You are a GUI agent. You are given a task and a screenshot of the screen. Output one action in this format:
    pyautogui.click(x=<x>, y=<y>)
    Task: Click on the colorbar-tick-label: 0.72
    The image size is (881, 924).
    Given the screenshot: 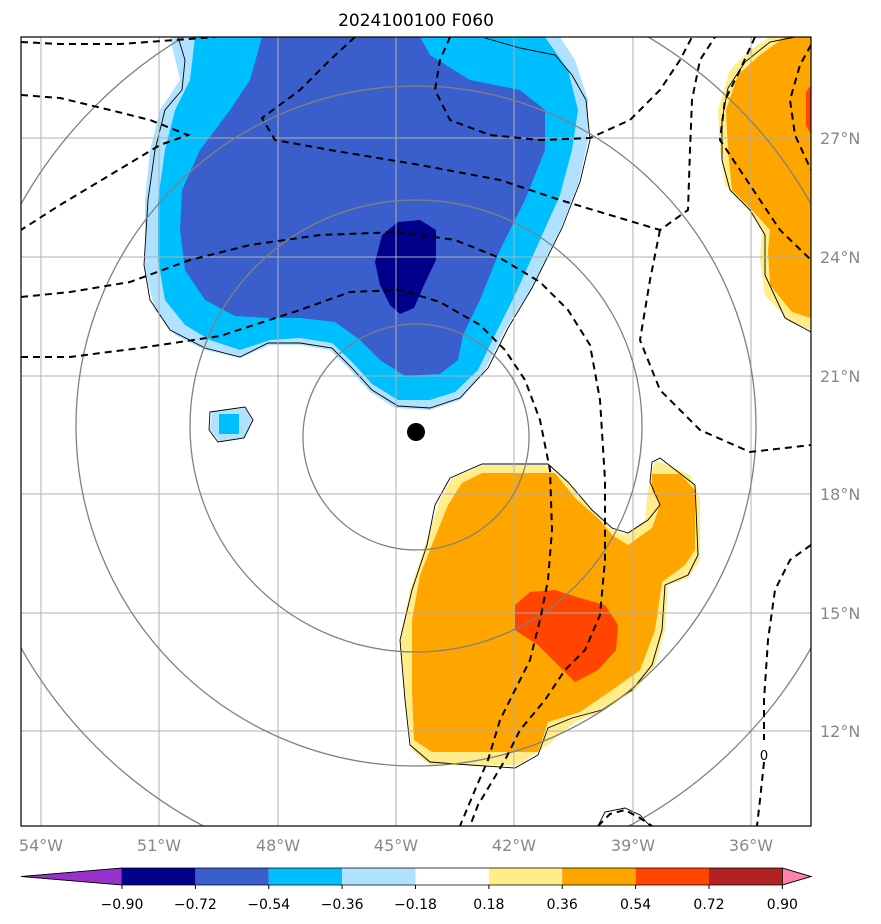 What is the action you would take?
    pyautogui.click(x=708, y=905)
    